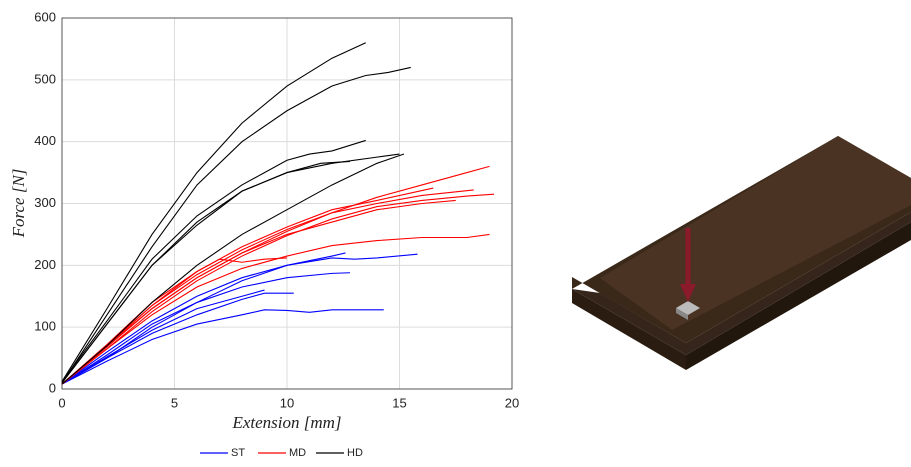  What do you see at coordinates (399, 402) in the screenshot?
I see `x-tick-label: 15` at bounding box center [399, 402].